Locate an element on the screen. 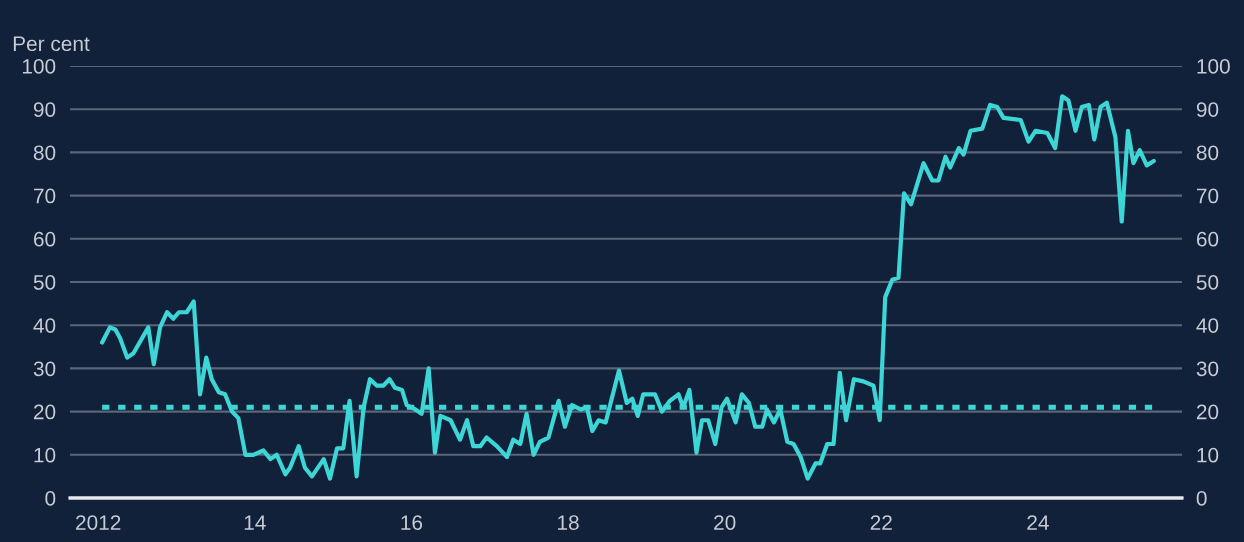 The image size is (1244, 542). y-tick-label: 0 is located at coordinates (50, 498).